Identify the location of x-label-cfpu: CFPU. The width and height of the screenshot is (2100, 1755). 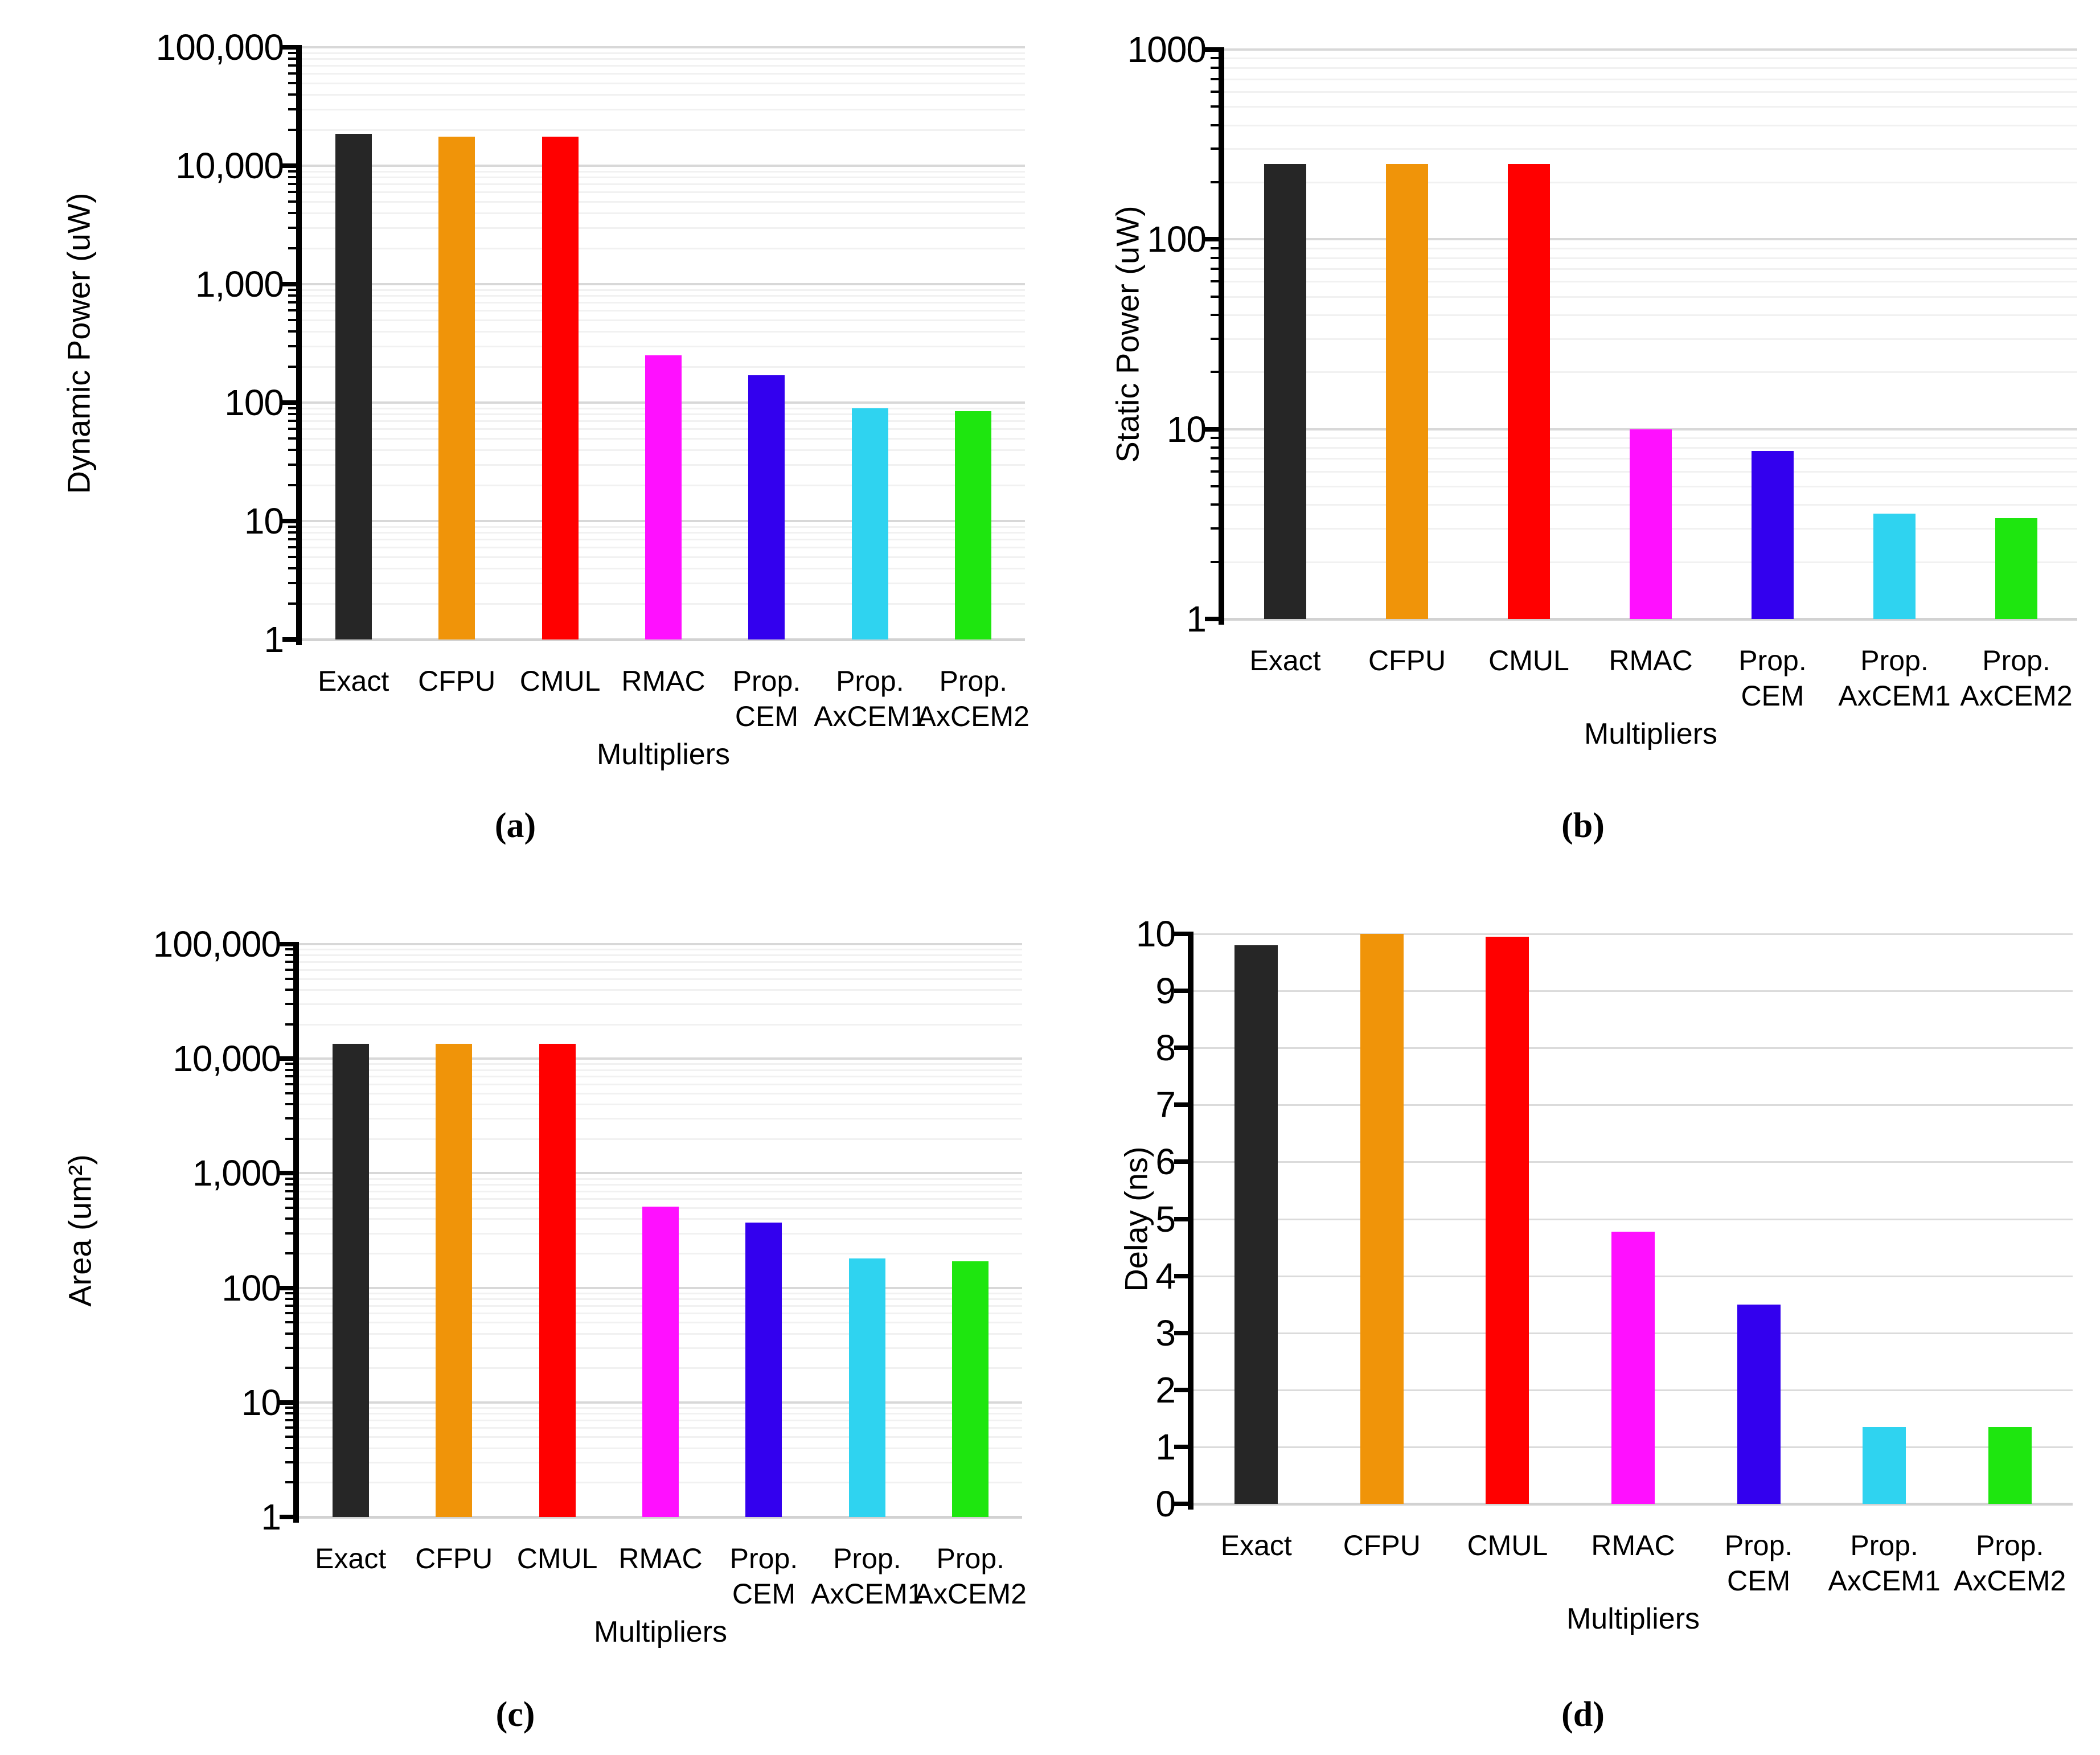
(454, 1558).